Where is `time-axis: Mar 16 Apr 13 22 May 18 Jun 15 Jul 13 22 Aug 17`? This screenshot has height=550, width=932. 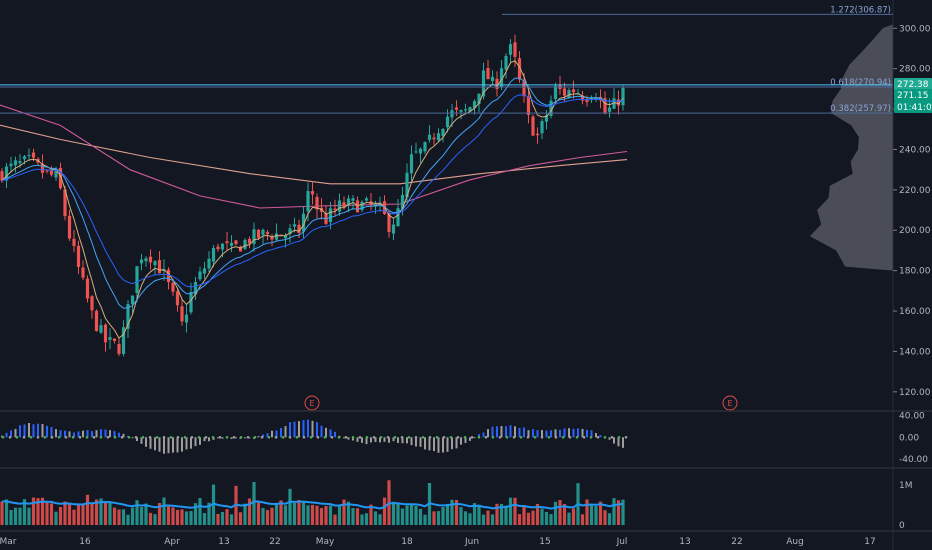 time-axis: Mar 16 Apr 13 22 May 18 Jun 15 Jul 13 22 Aug 17 is located at coordinates (438, 542).